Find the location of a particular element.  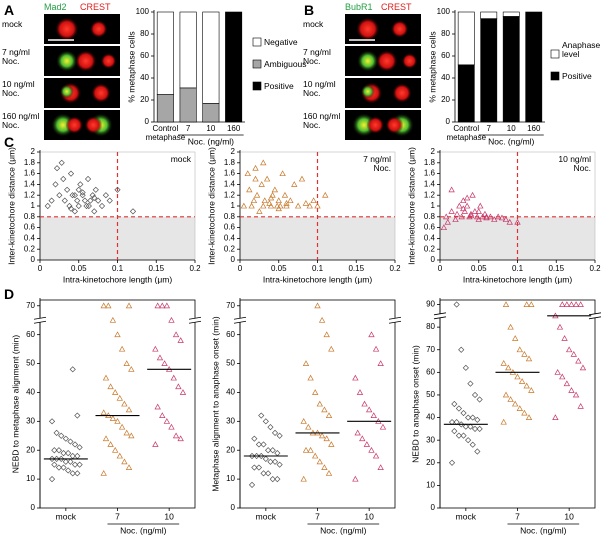

row-label: 7 ng/ml is located at coordinates (16, 52).